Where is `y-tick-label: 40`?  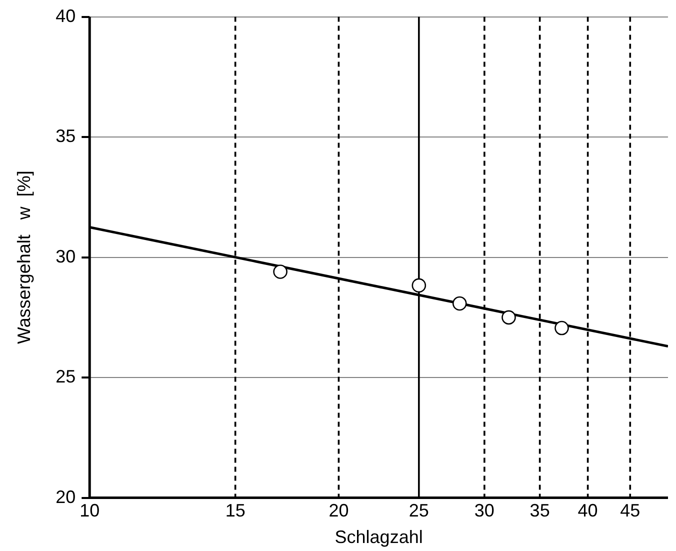
y-tick-label: 40 is located at coordinates (66, 16).